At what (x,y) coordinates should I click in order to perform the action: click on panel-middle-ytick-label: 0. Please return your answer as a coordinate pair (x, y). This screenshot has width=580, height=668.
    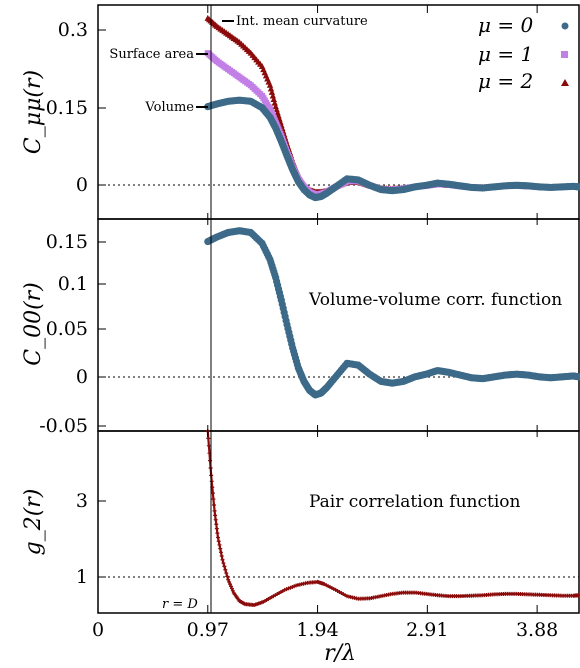
    Looking at the image, I should click on (82, 377).